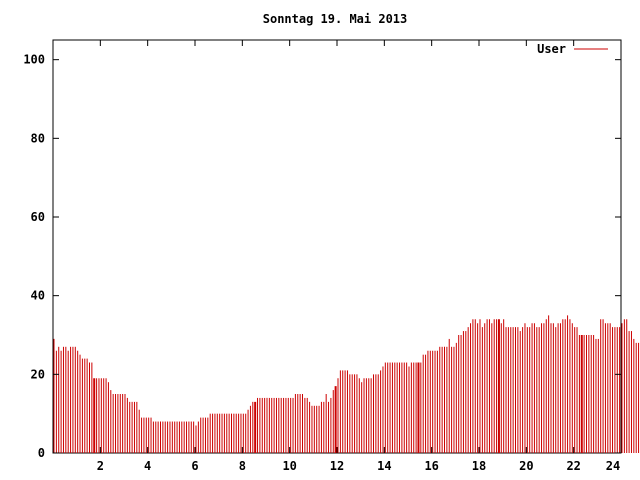 The height and width of the screenshot is (480, 640). I want to click on x-tick-label: 12, so click(337, 466).